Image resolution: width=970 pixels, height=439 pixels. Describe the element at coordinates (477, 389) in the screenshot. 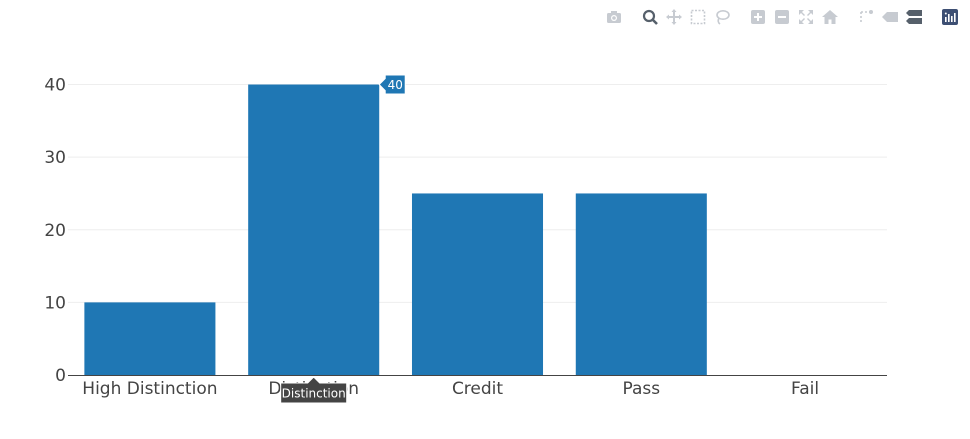

I see `x-tick-label: Credit` at that location.